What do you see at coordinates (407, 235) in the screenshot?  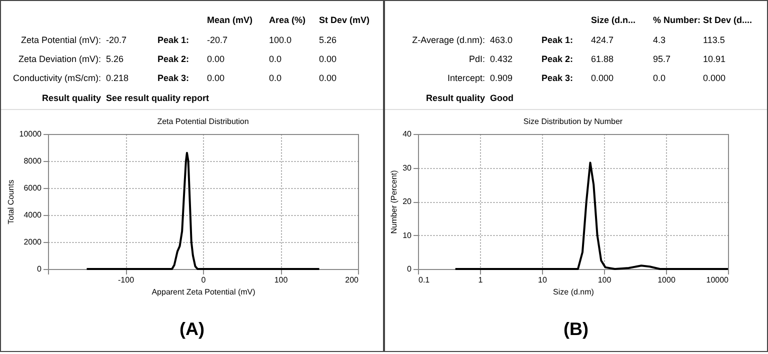 I see `y-tick-label: 10` at bounding box center [407, 235].